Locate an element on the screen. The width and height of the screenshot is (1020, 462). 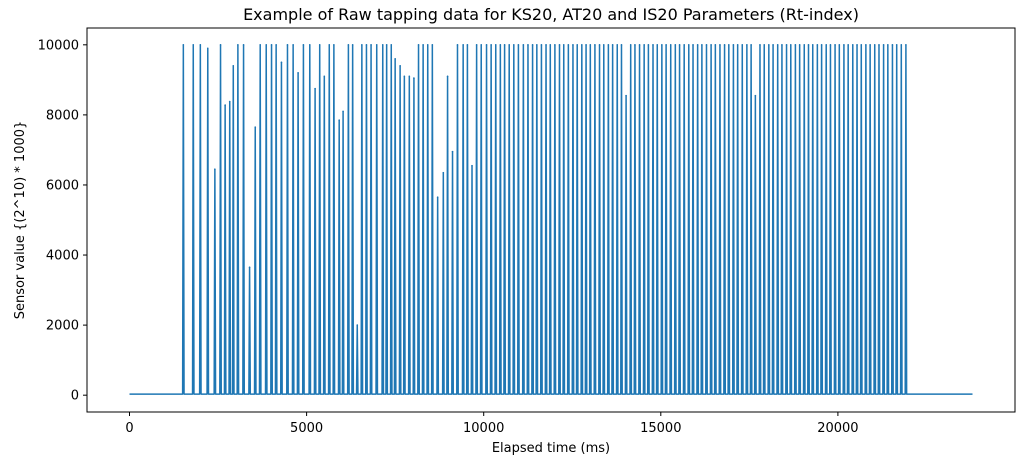
x-tick-label: 5000 is located at coordinates (306, 428).